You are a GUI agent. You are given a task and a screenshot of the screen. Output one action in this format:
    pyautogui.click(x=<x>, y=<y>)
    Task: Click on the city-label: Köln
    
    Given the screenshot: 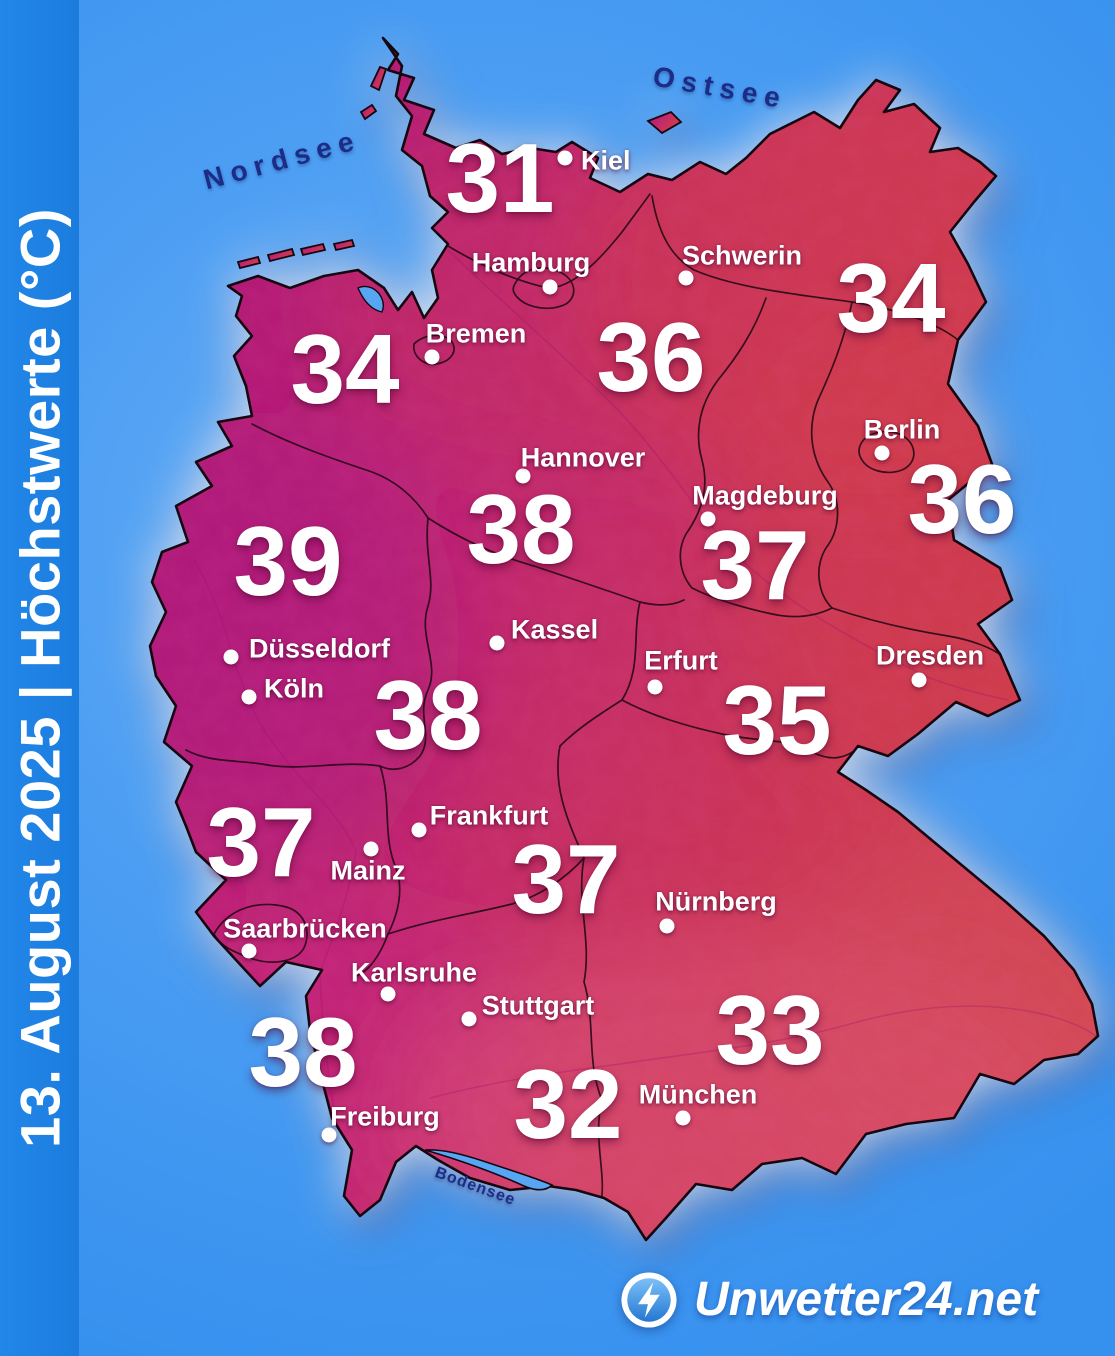 What is the action you would take?
    pyautogui.click(x=294, y=688)
    